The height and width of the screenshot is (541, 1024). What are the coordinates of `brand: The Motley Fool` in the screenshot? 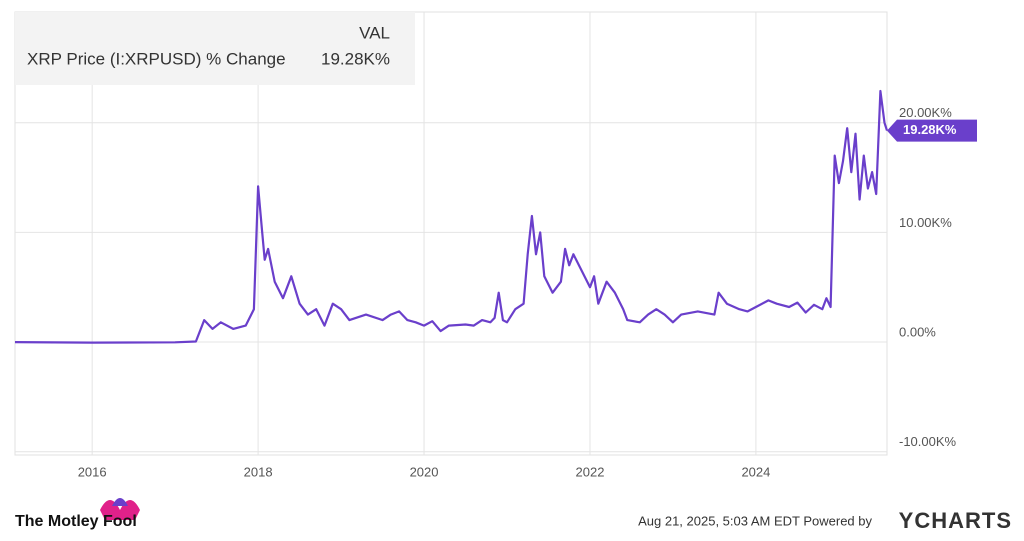 It's located at (76, 521).